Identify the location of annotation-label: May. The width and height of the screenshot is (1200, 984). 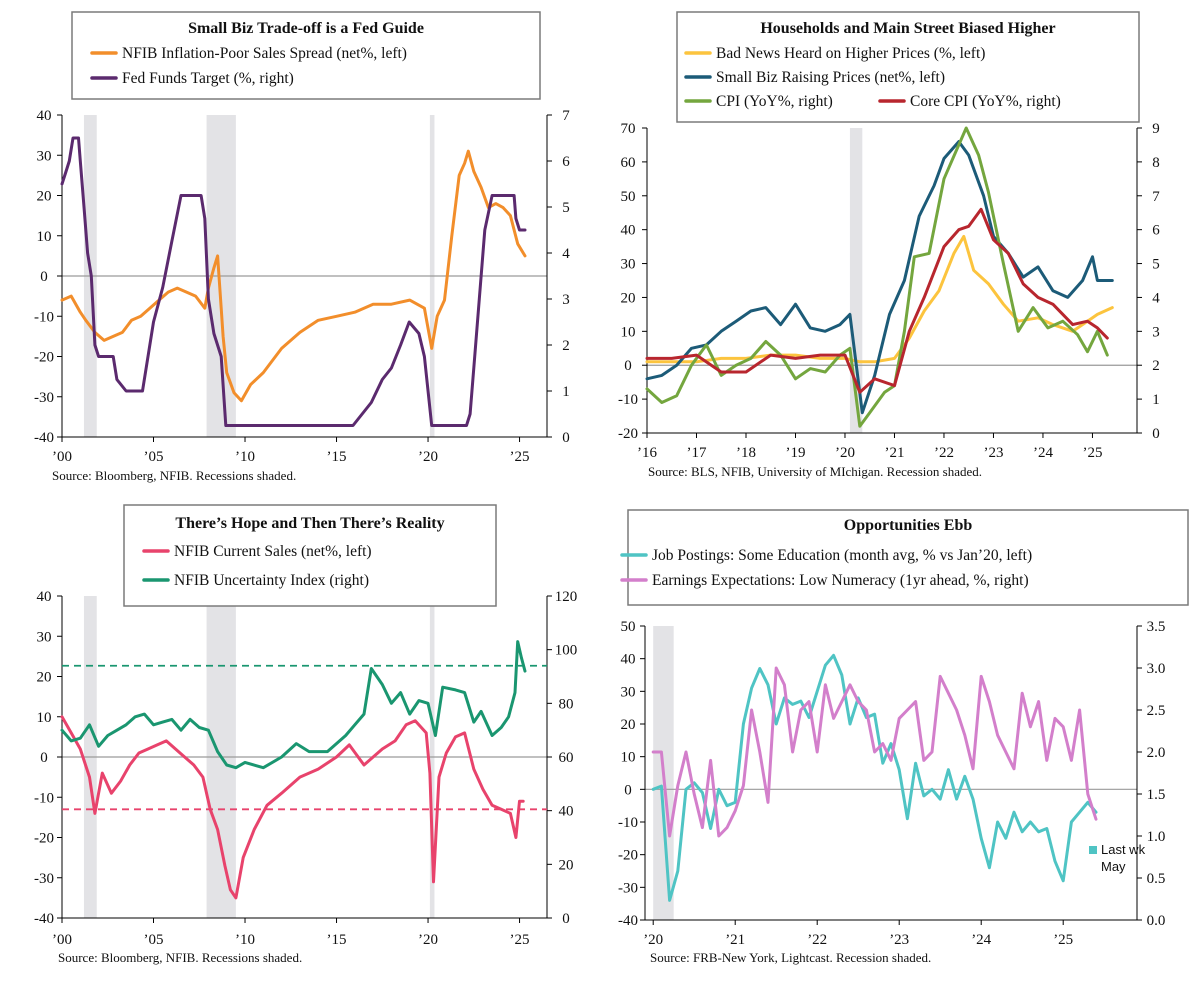
(1113, 866).